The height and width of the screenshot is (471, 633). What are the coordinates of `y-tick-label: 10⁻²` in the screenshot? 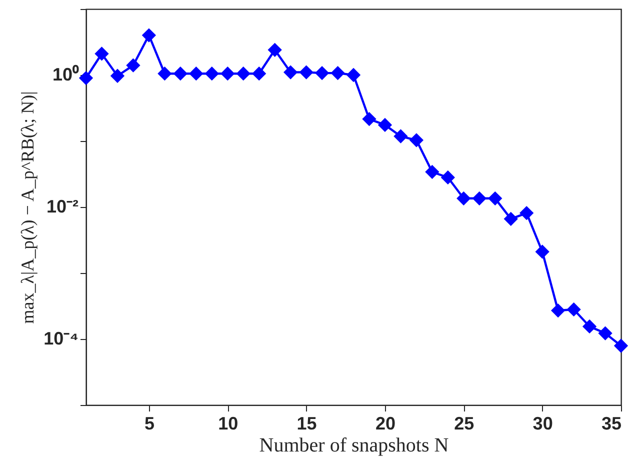 It's located at (62, 206).